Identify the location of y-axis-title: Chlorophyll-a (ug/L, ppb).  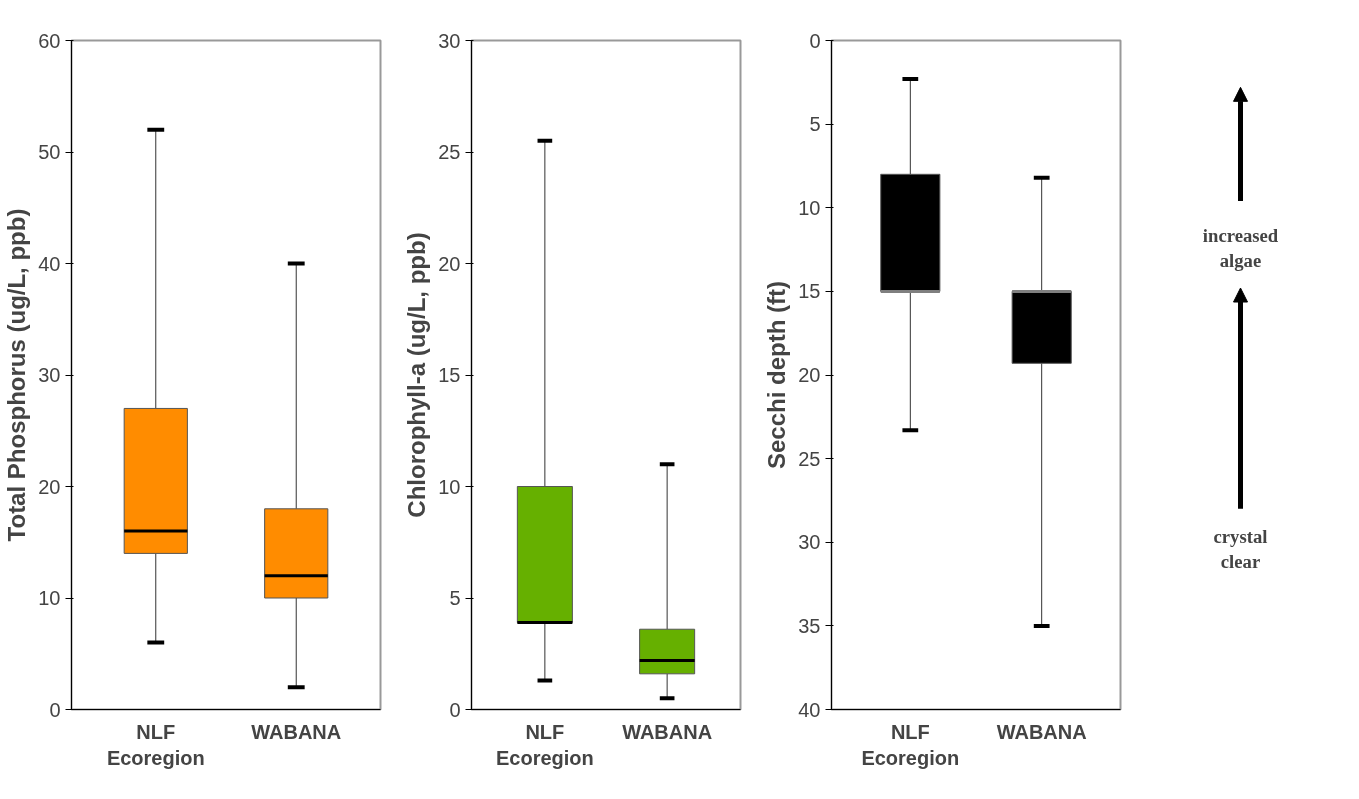
(417, 375).